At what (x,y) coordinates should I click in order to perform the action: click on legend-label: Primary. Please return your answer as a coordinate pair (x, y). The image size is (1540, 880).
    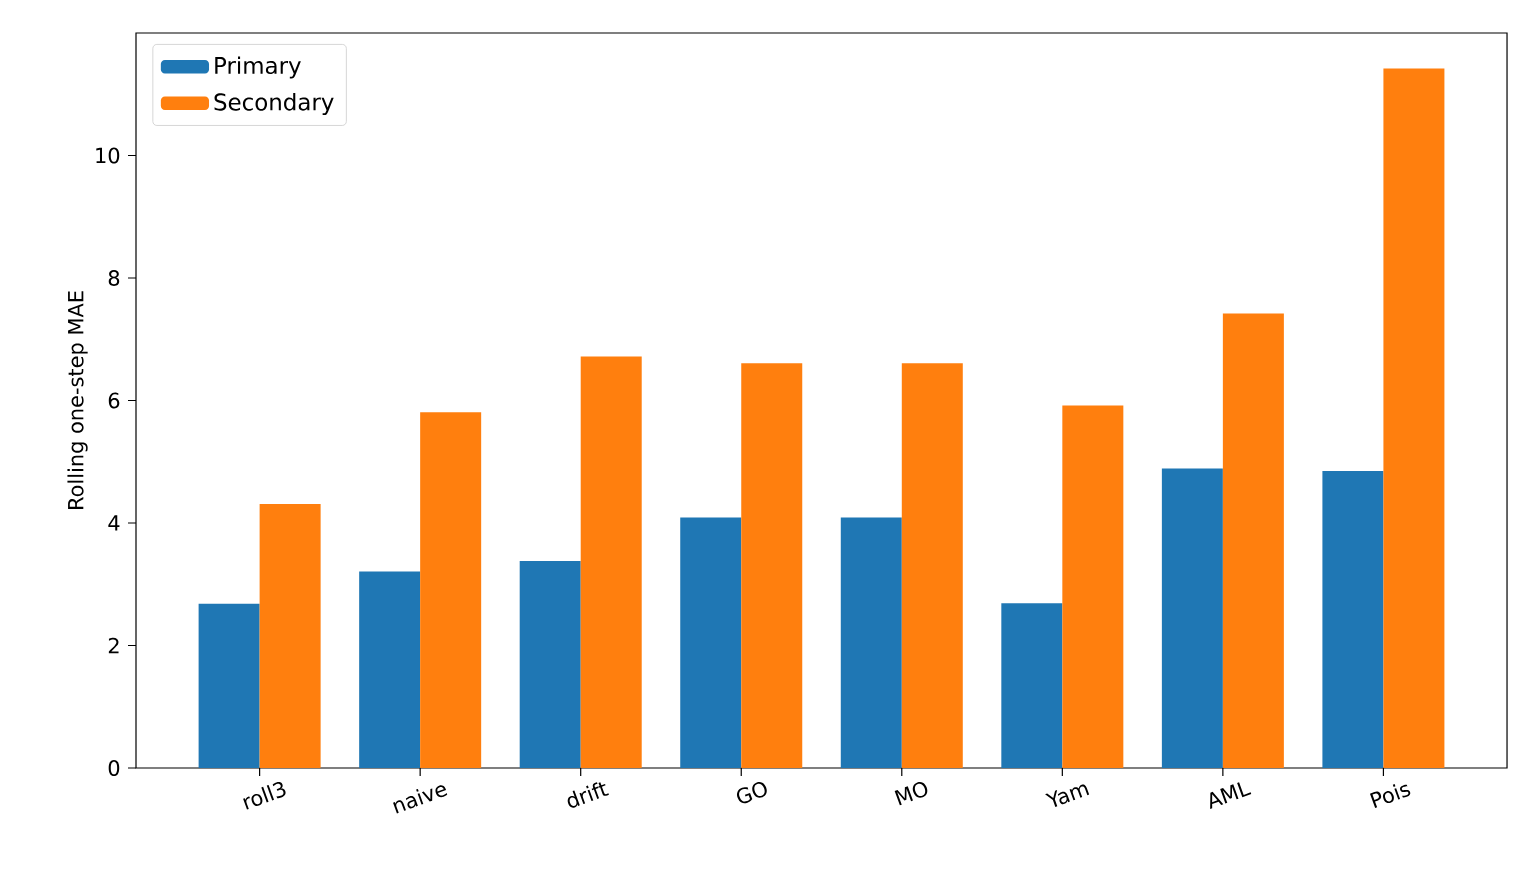
    Looking at the image, I should click on (258, 67).